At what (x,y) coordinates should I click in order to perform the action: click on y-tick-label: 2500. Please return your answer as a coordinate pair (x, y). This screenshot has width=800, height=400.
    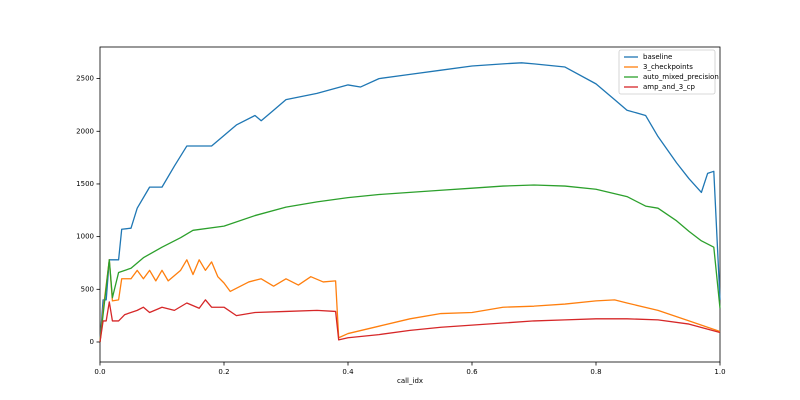
    Looking at the image, I should click on (85, 79).